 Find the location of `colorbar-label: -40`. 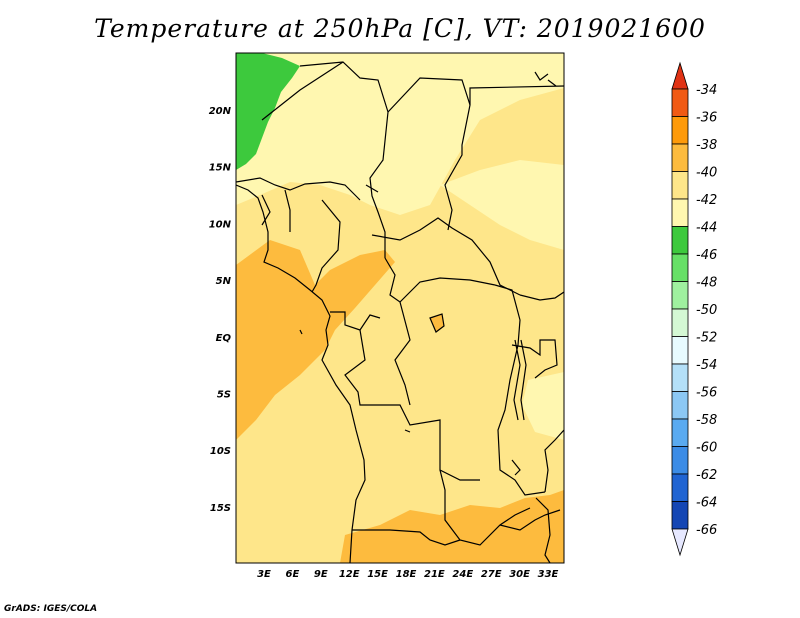

colorbar-label: -40 is located at coordinates (706, 173).